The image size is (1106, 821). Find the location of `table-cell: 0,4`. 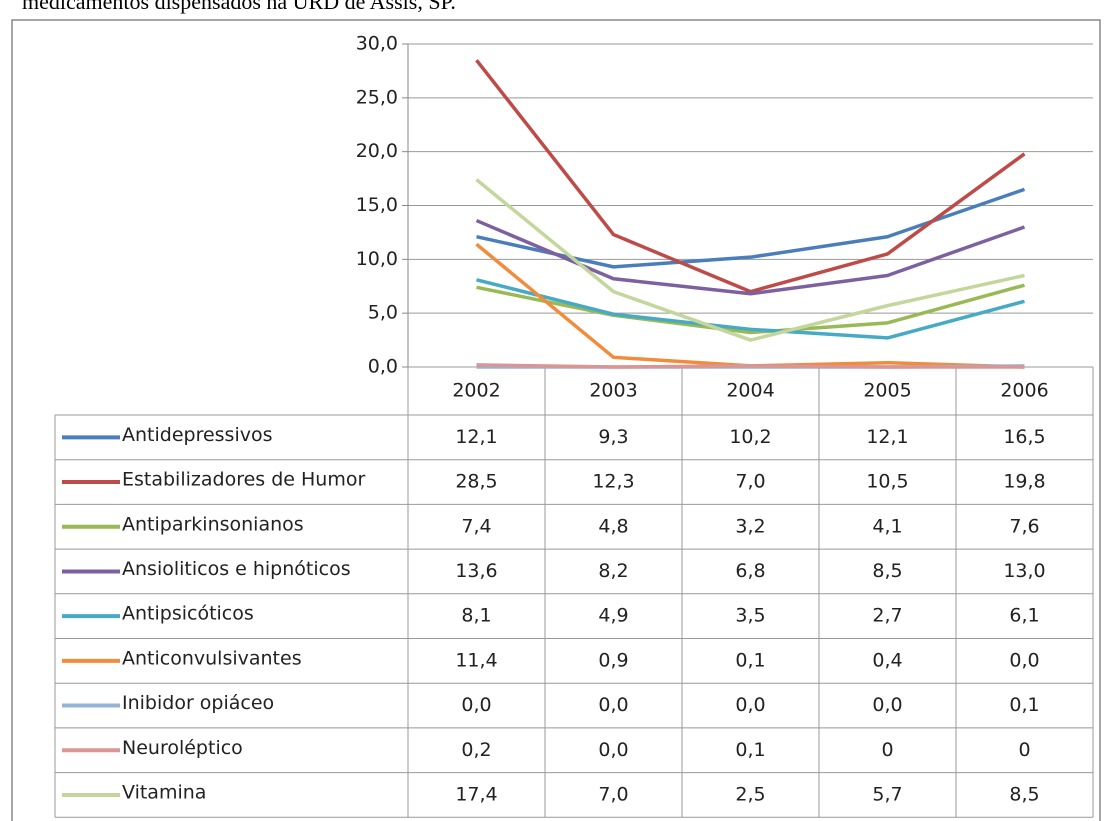

table-cell: 0,4 is located at coordinates (887, 660).